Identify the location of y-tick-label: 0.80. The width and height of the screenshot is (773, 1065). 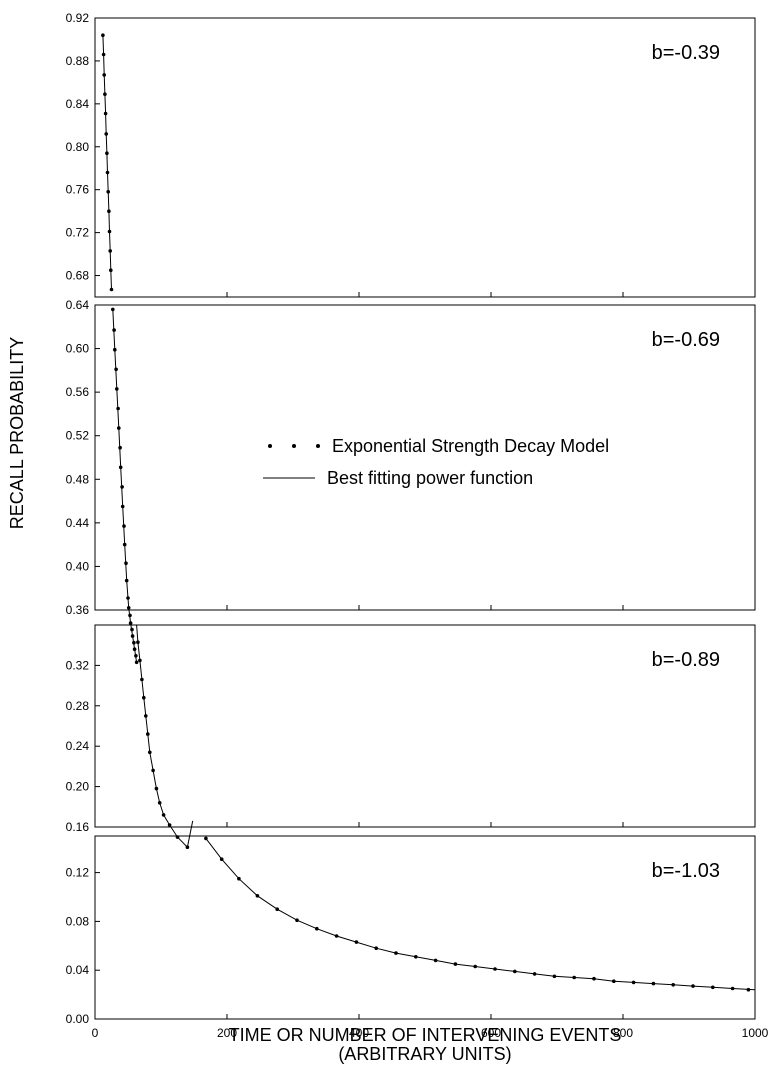
(78, 147).